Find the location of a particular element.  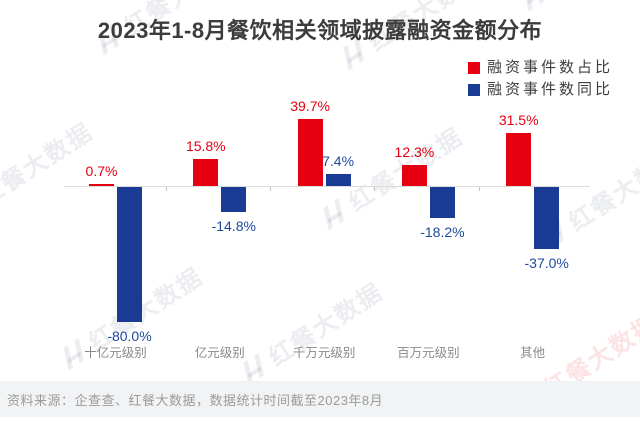

legend-swatch-blue is located at coordinates (473, 89).